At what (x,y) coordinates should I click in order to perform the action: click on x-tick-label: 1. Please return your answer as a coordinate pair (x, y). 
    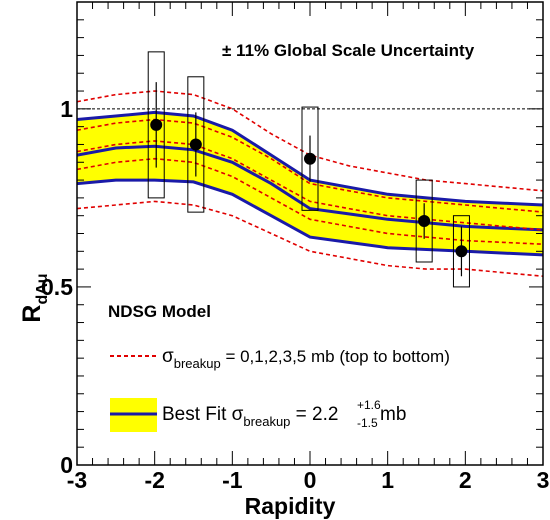
    Looking at the image, I should click on (387, 480).